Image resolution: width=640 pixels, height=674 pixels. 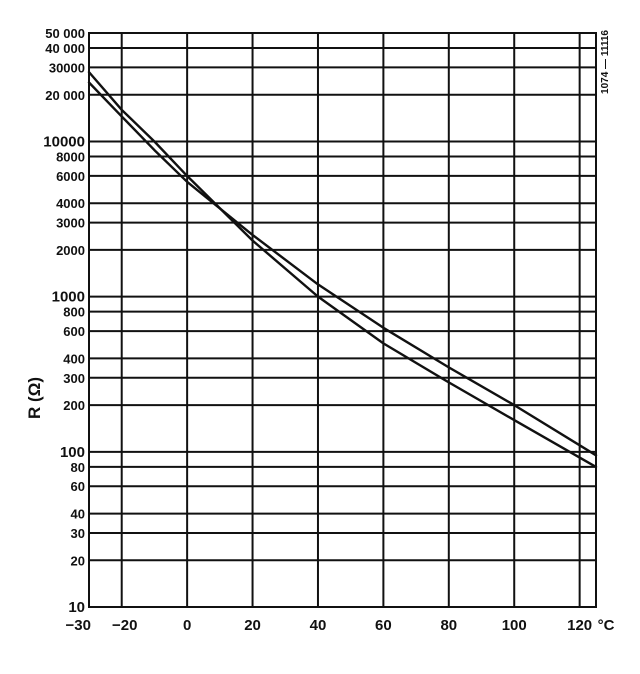 I want to click on x-tick-label: 60, so click(x=383, y=625).